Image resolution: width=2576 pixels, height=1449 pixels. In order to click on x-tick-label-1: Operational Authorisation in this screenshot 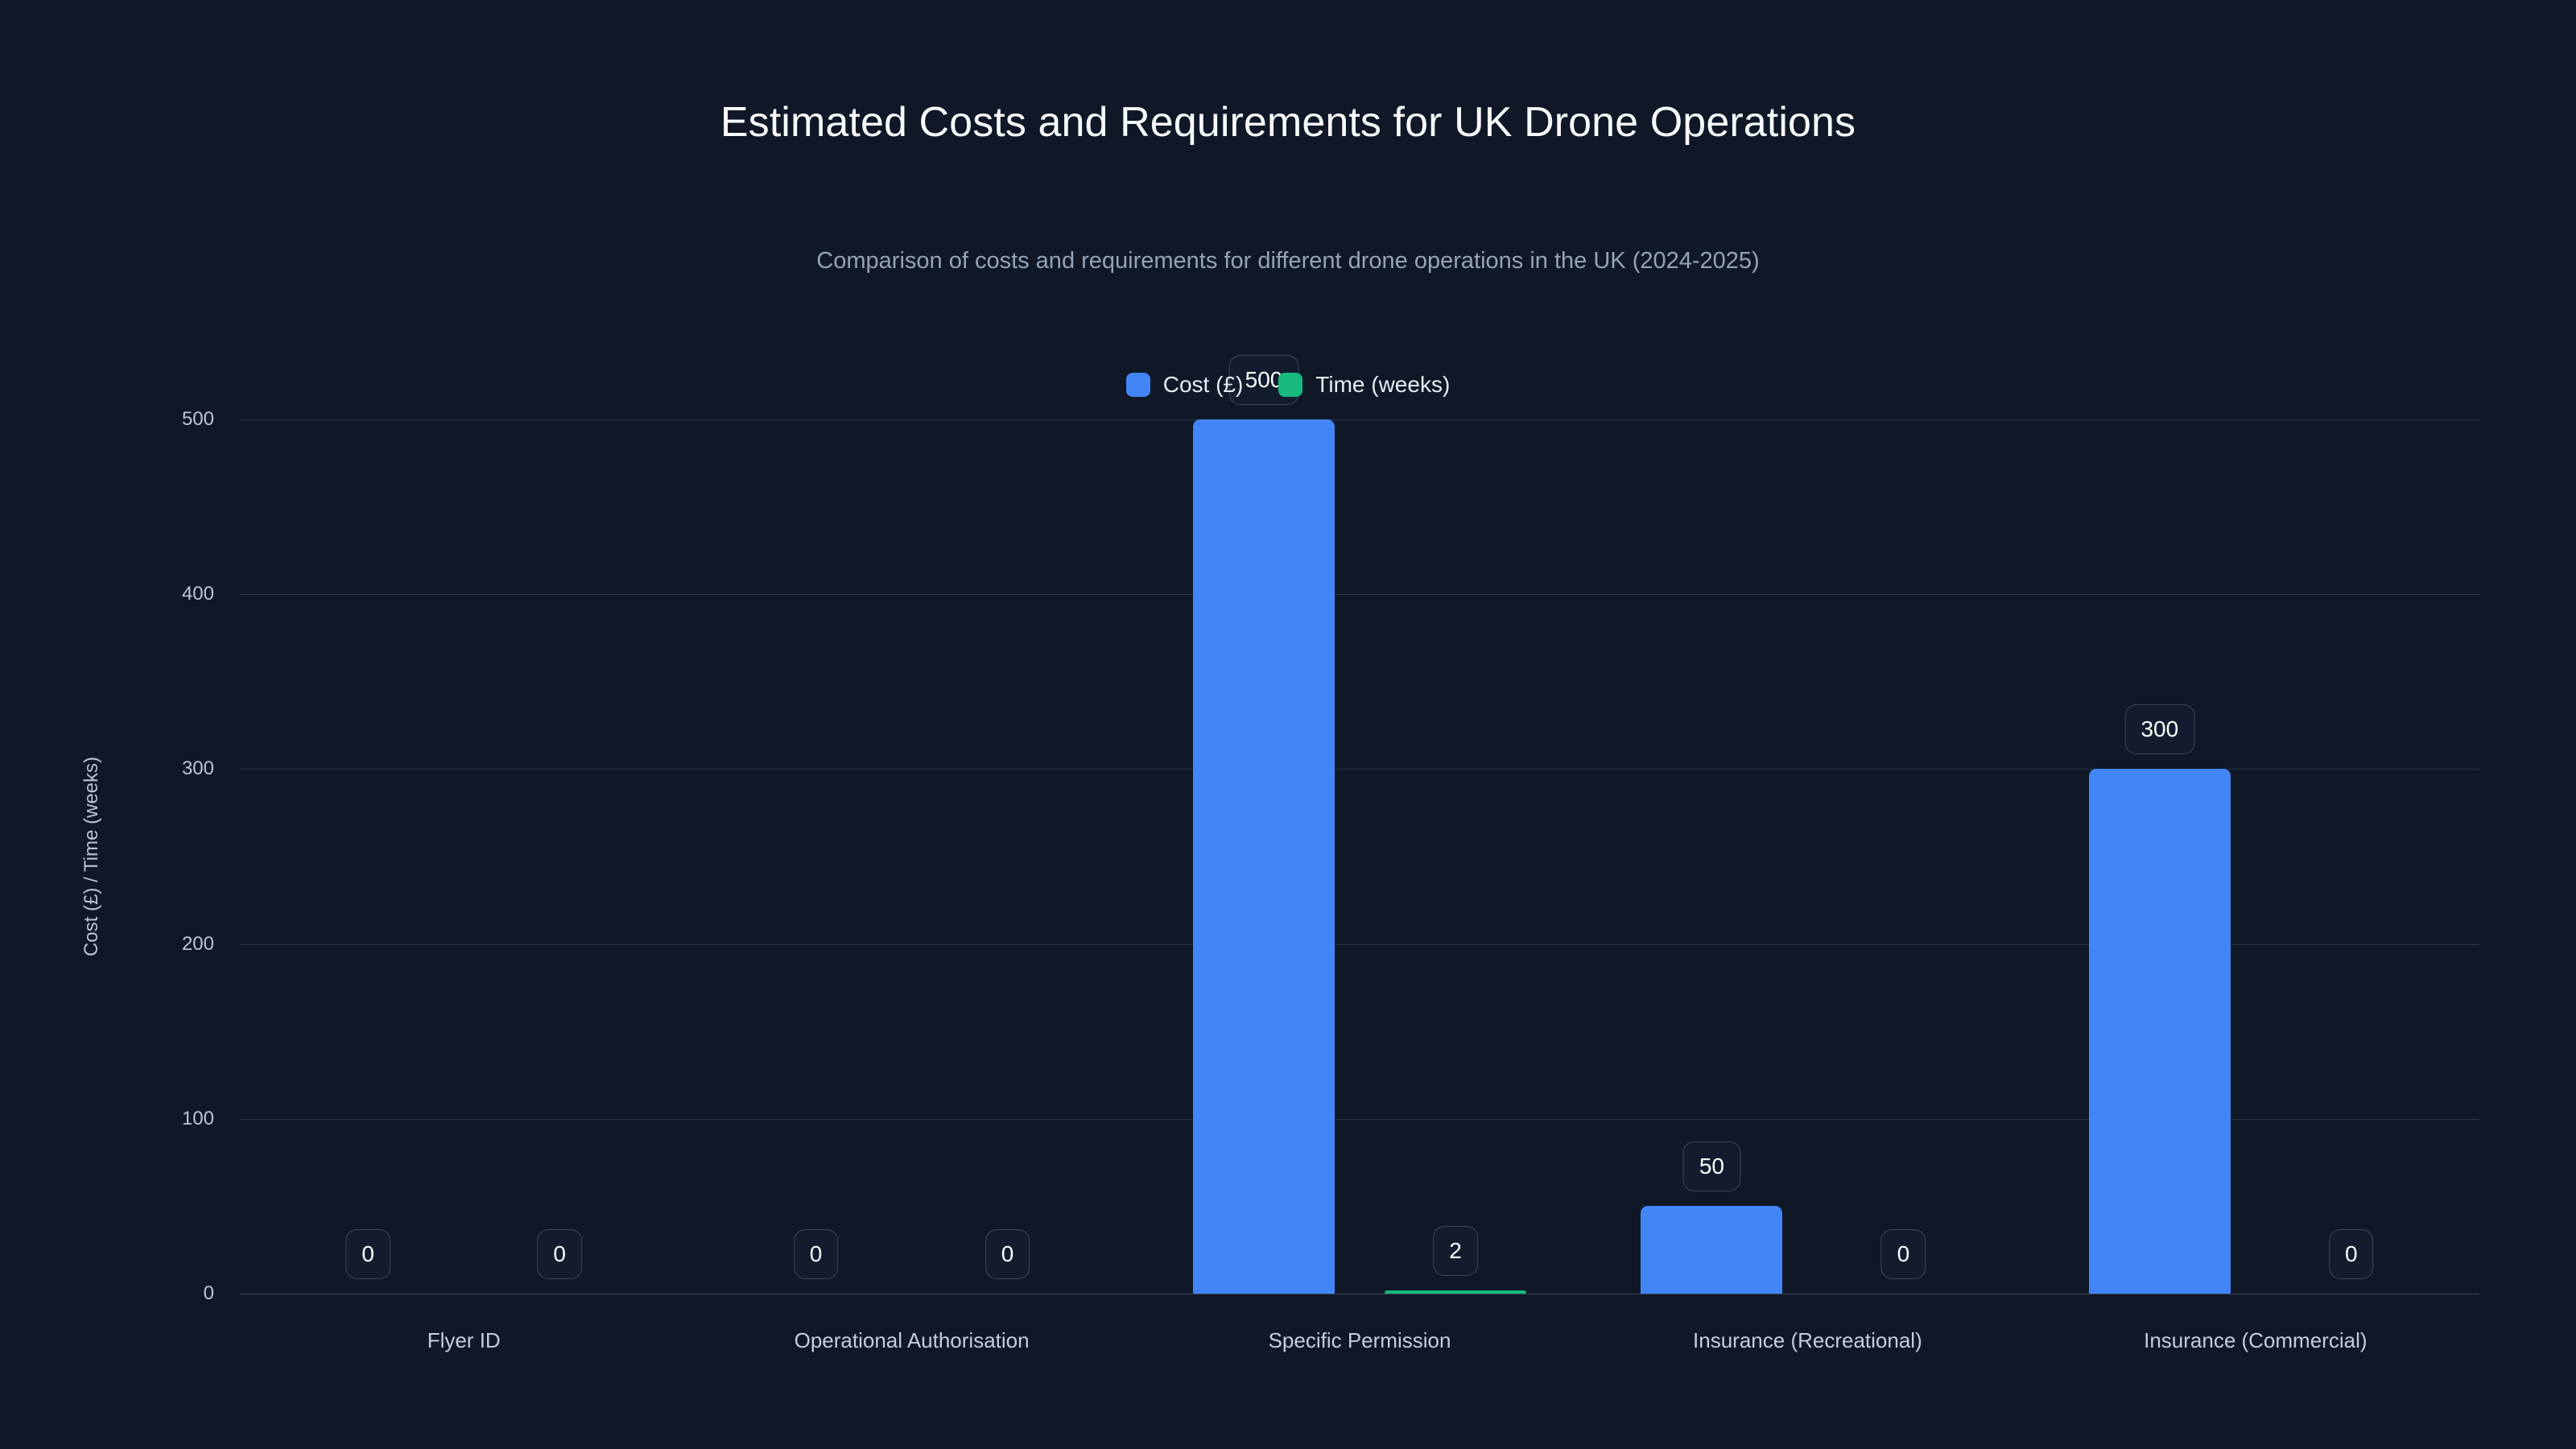, I will do `click(912, 1340)`.